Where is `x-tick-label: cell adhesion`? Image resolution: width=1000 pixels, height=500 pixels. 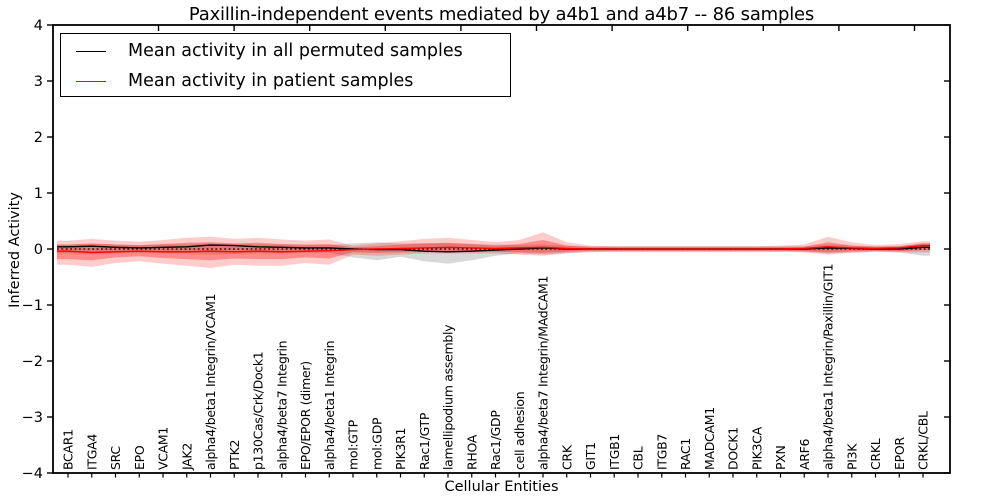 x-tick-label: cell adhesion is located at coordinates (519, 431).